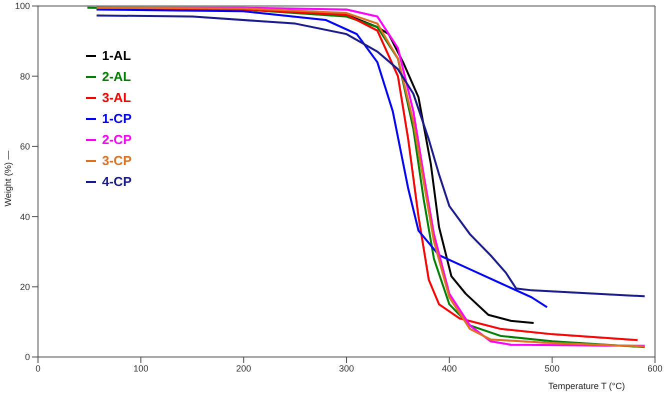 The image size is (664, 399). What do you see at coordinates (117, 181) in the screenshot?
I see `legend-label: 4-CP` at bounding box center [117, 181].